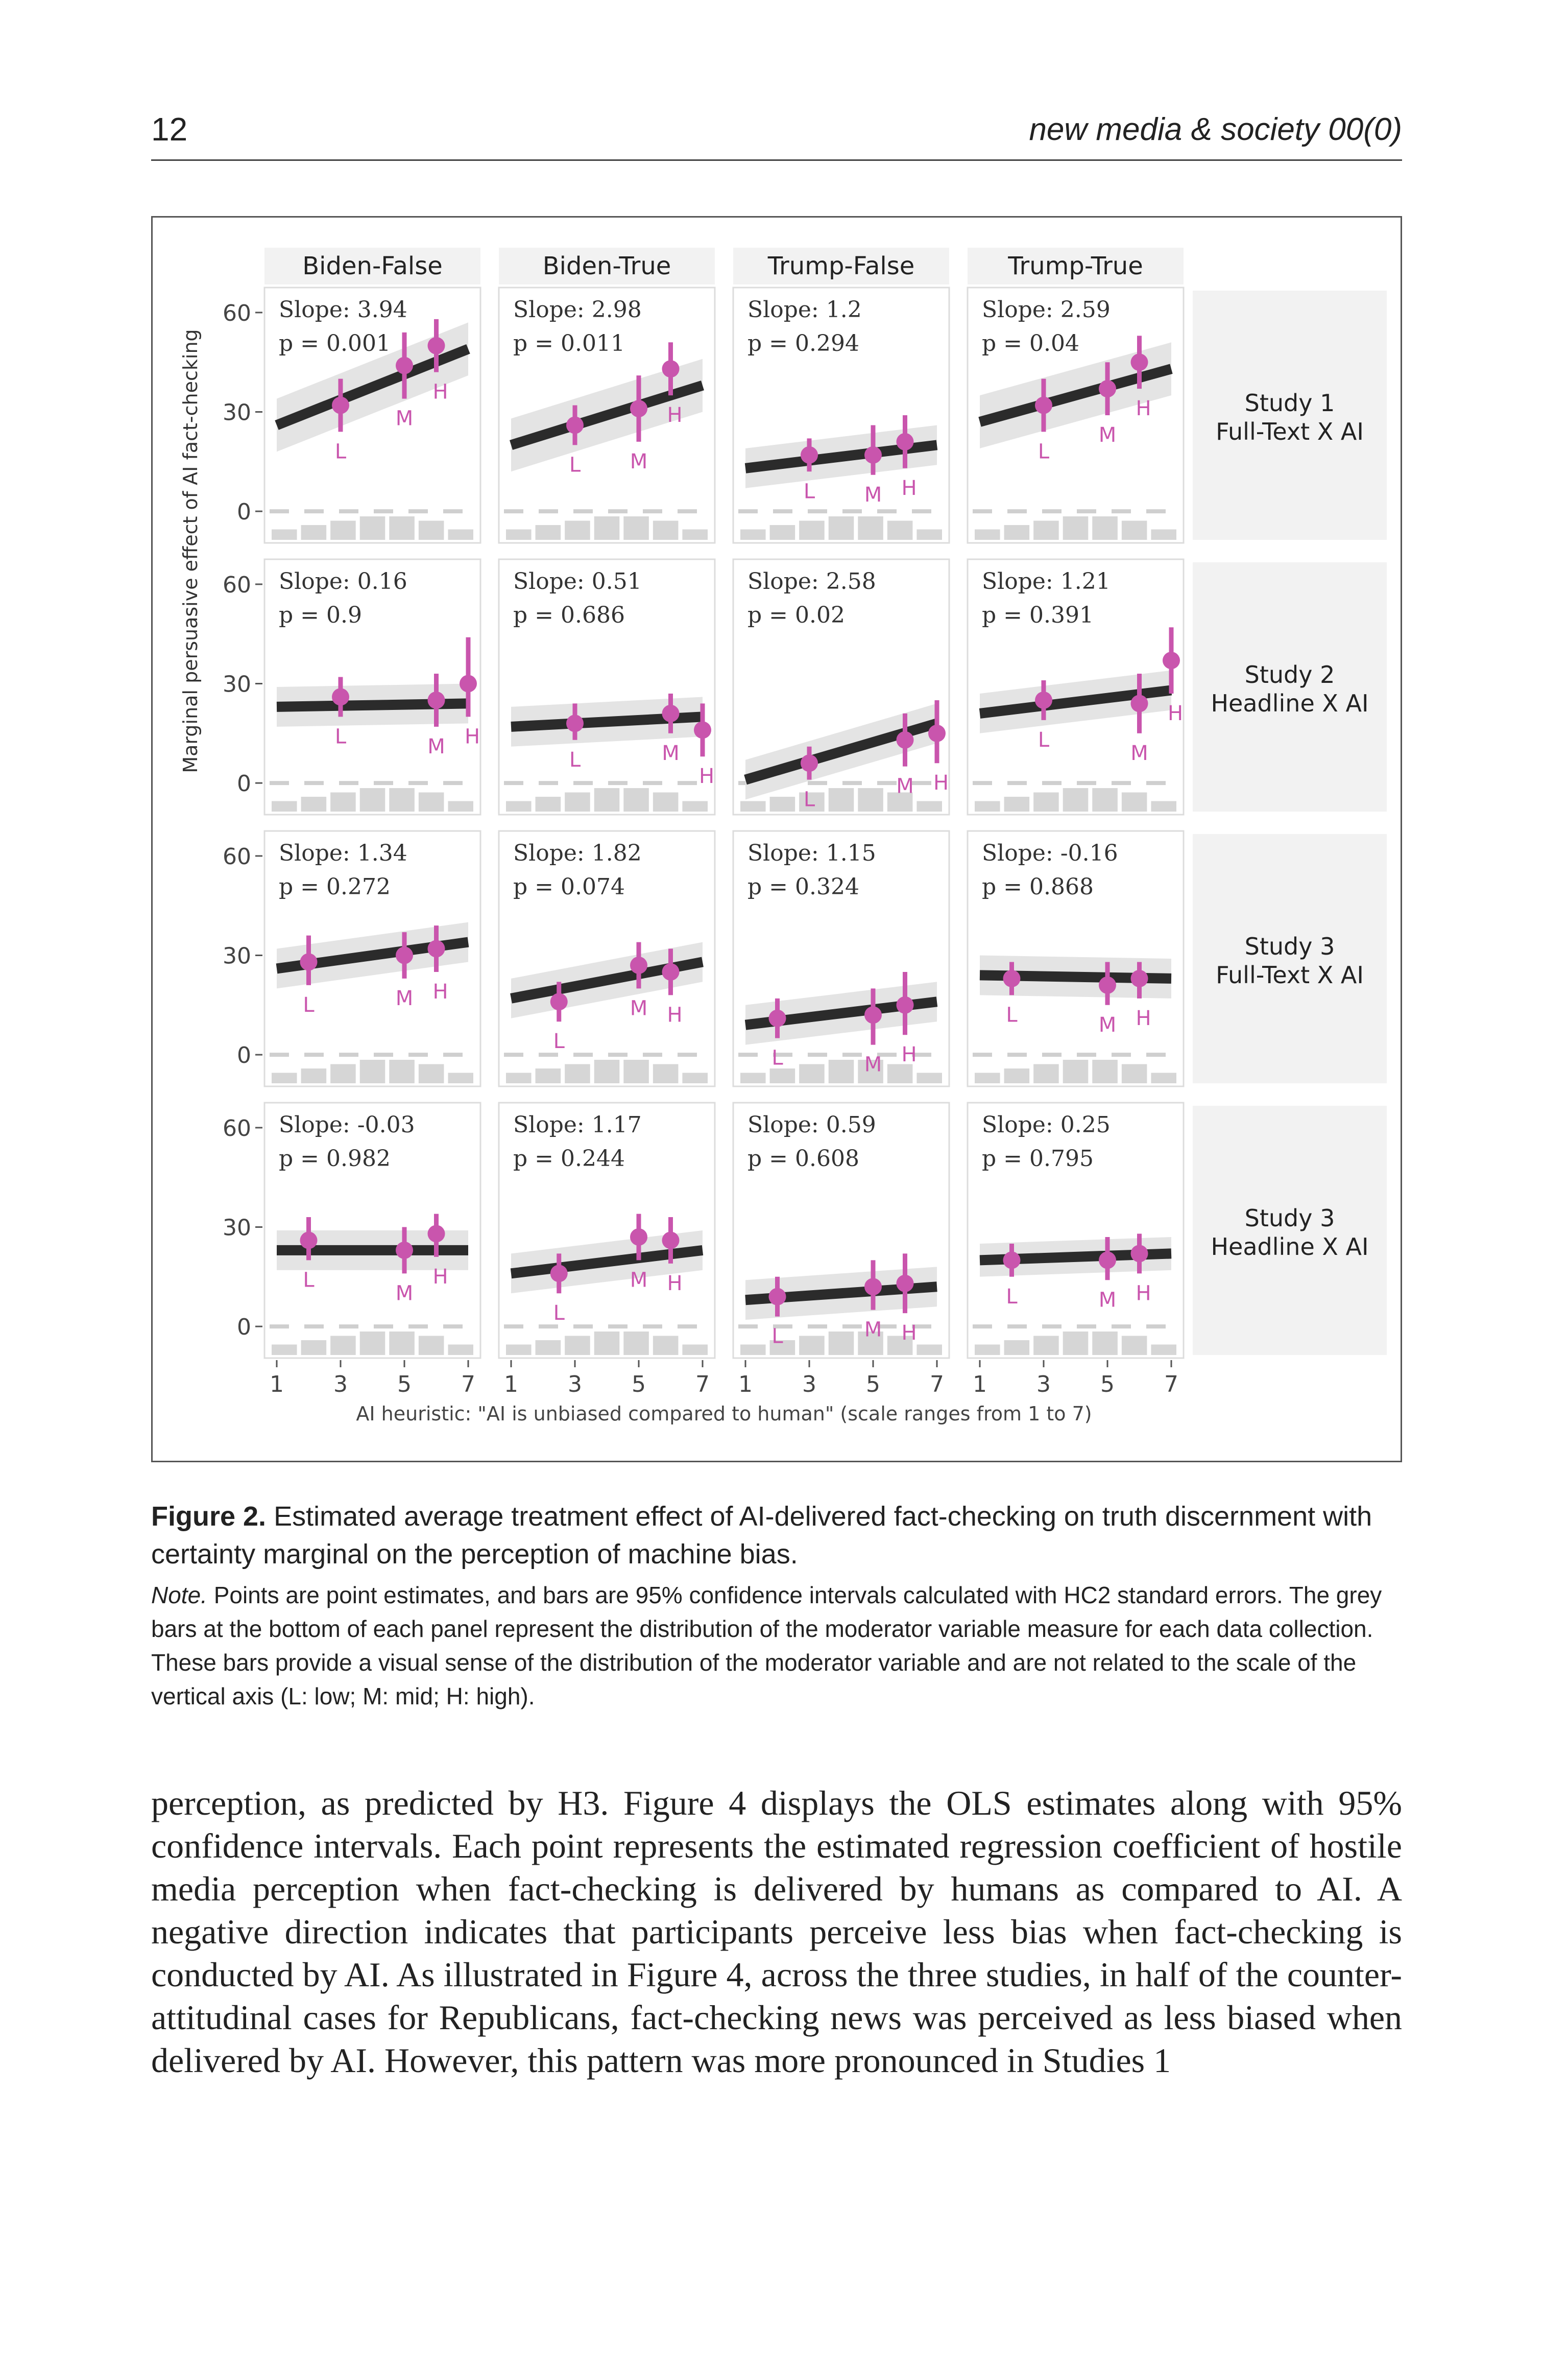 The image size is (1568, 2353). What do you see at coordinates (811, 853) in the screenshot?
I see `slope-annotation: Slope: 1.15` at bounding box center [811, 853].